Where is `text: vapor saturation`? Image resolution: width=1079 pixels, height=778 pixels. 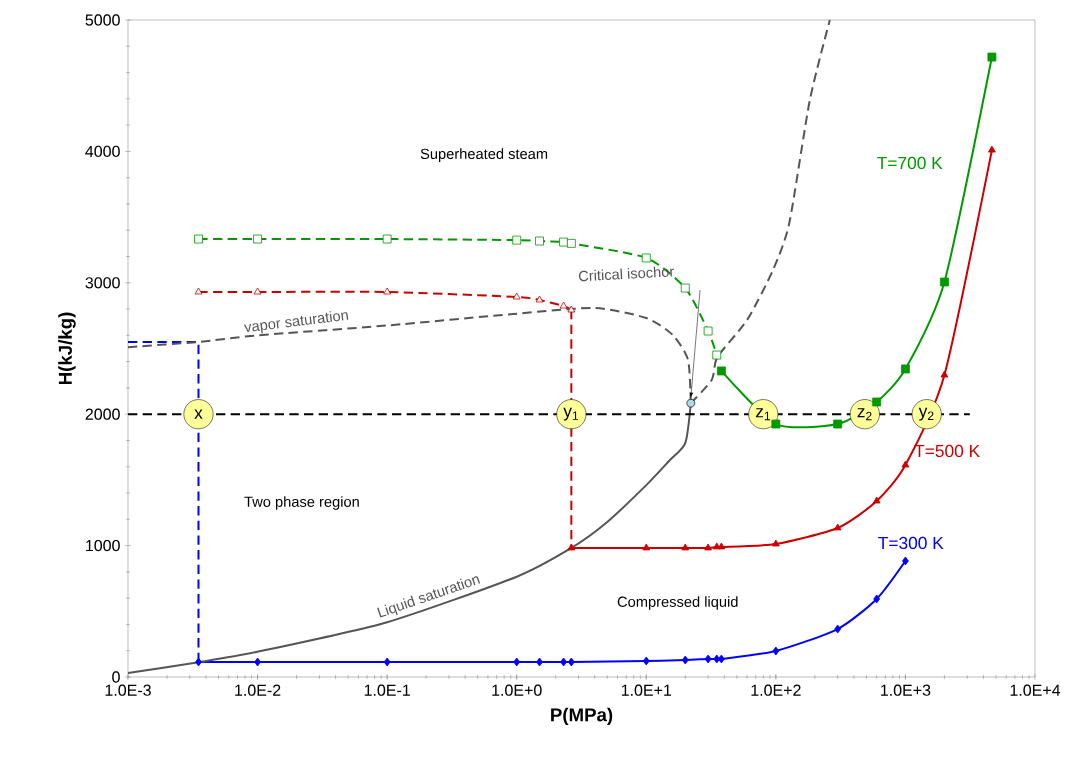
text: vapor saturation is located at coordinates (296, 322).